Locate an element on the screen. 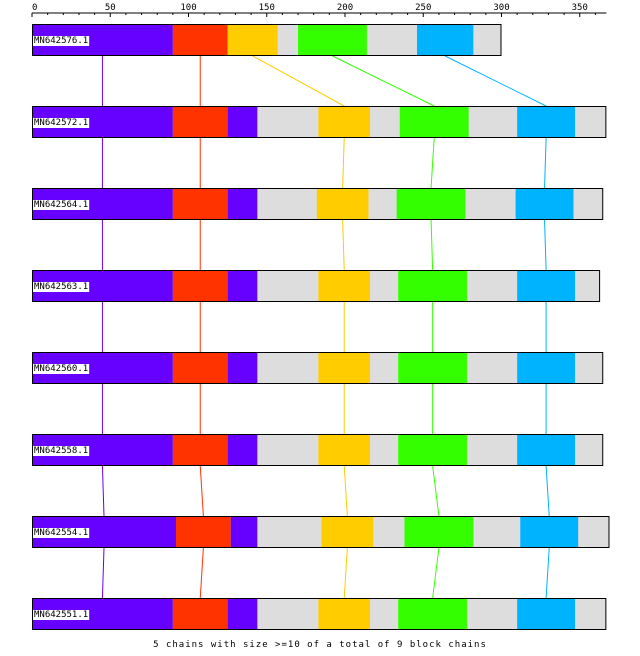  track: MN642551.1 is located at coordinates (319, 614).